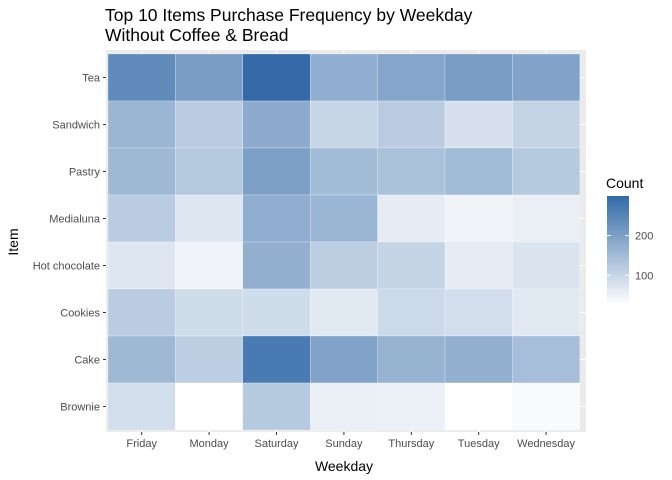 This screenshot has width=672, height=480. Describe the element at coordinates (66, 267) in the screenshot. I see `y-tick-label: Hot chocolate` at that location.